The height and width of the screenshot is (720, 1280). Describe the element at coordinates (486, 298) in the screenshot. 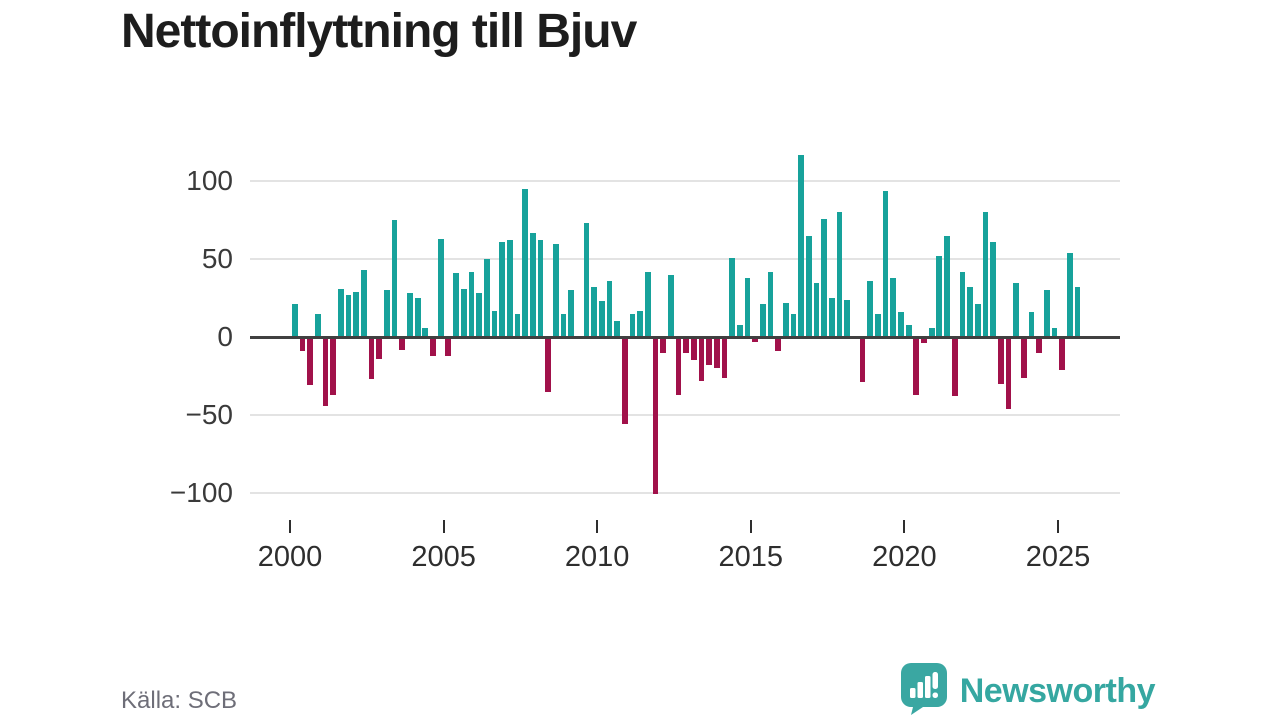

I see `bar-2006Q2` at that location.